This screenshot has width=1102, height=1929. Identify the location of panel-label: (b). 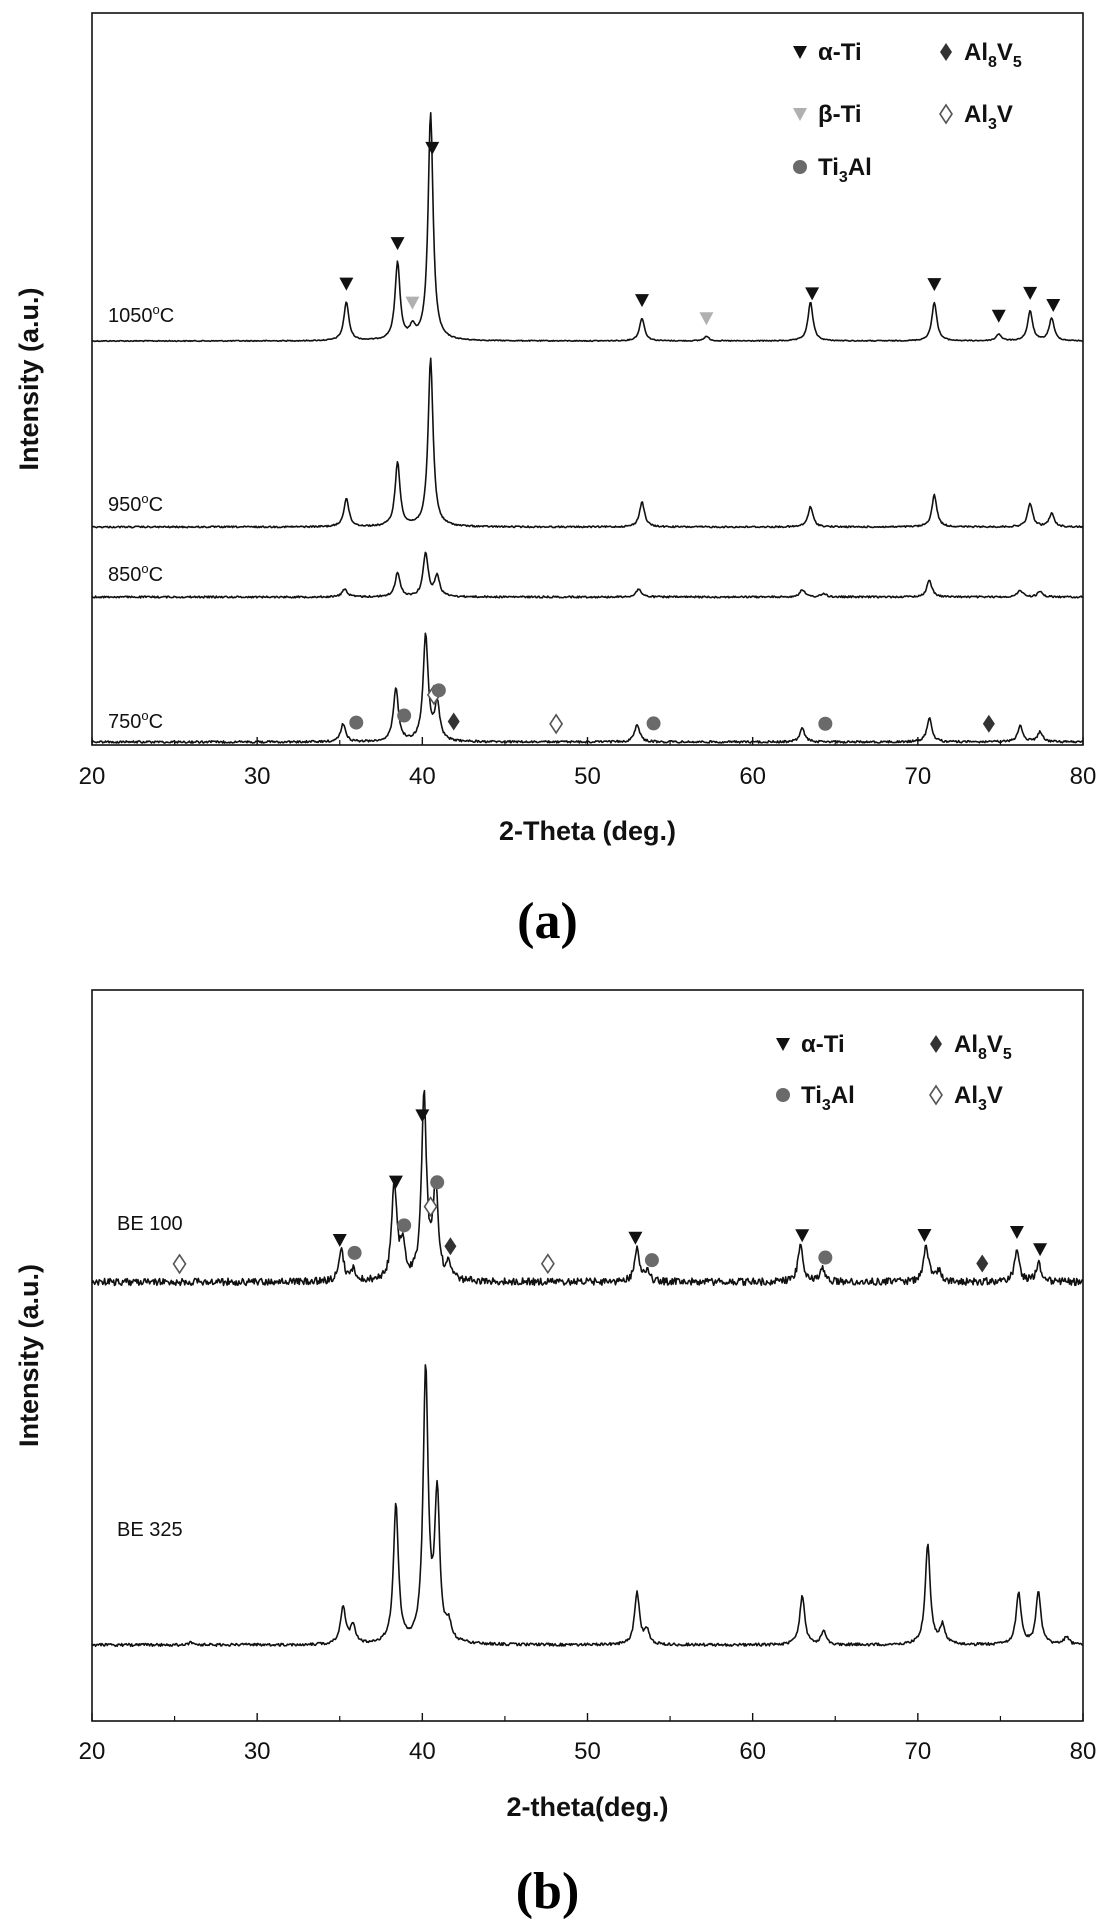
(548, 1891).